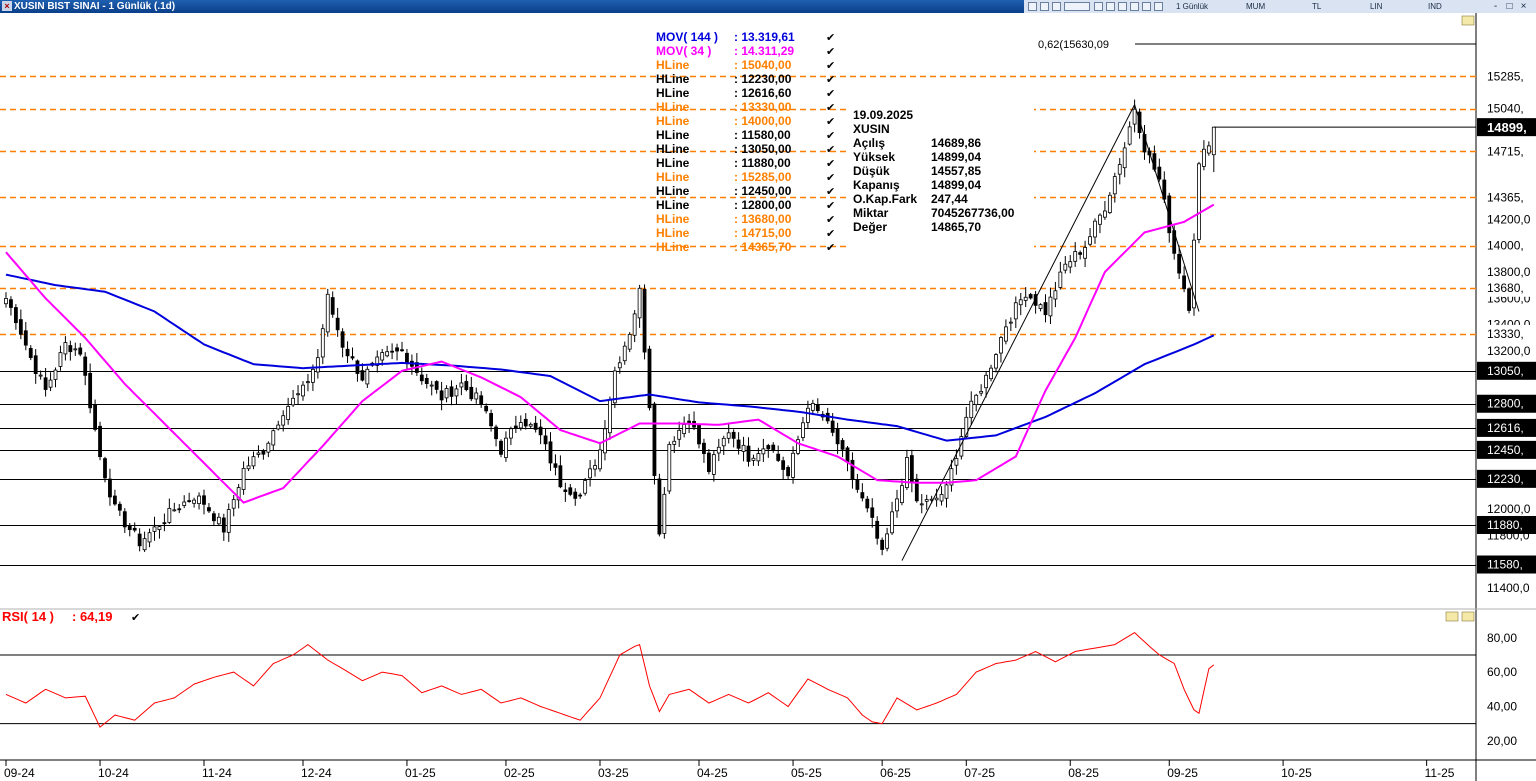 This screenshot has width=1536, height=781. I want to click on currency-selector: TL, so click(1317, 6).